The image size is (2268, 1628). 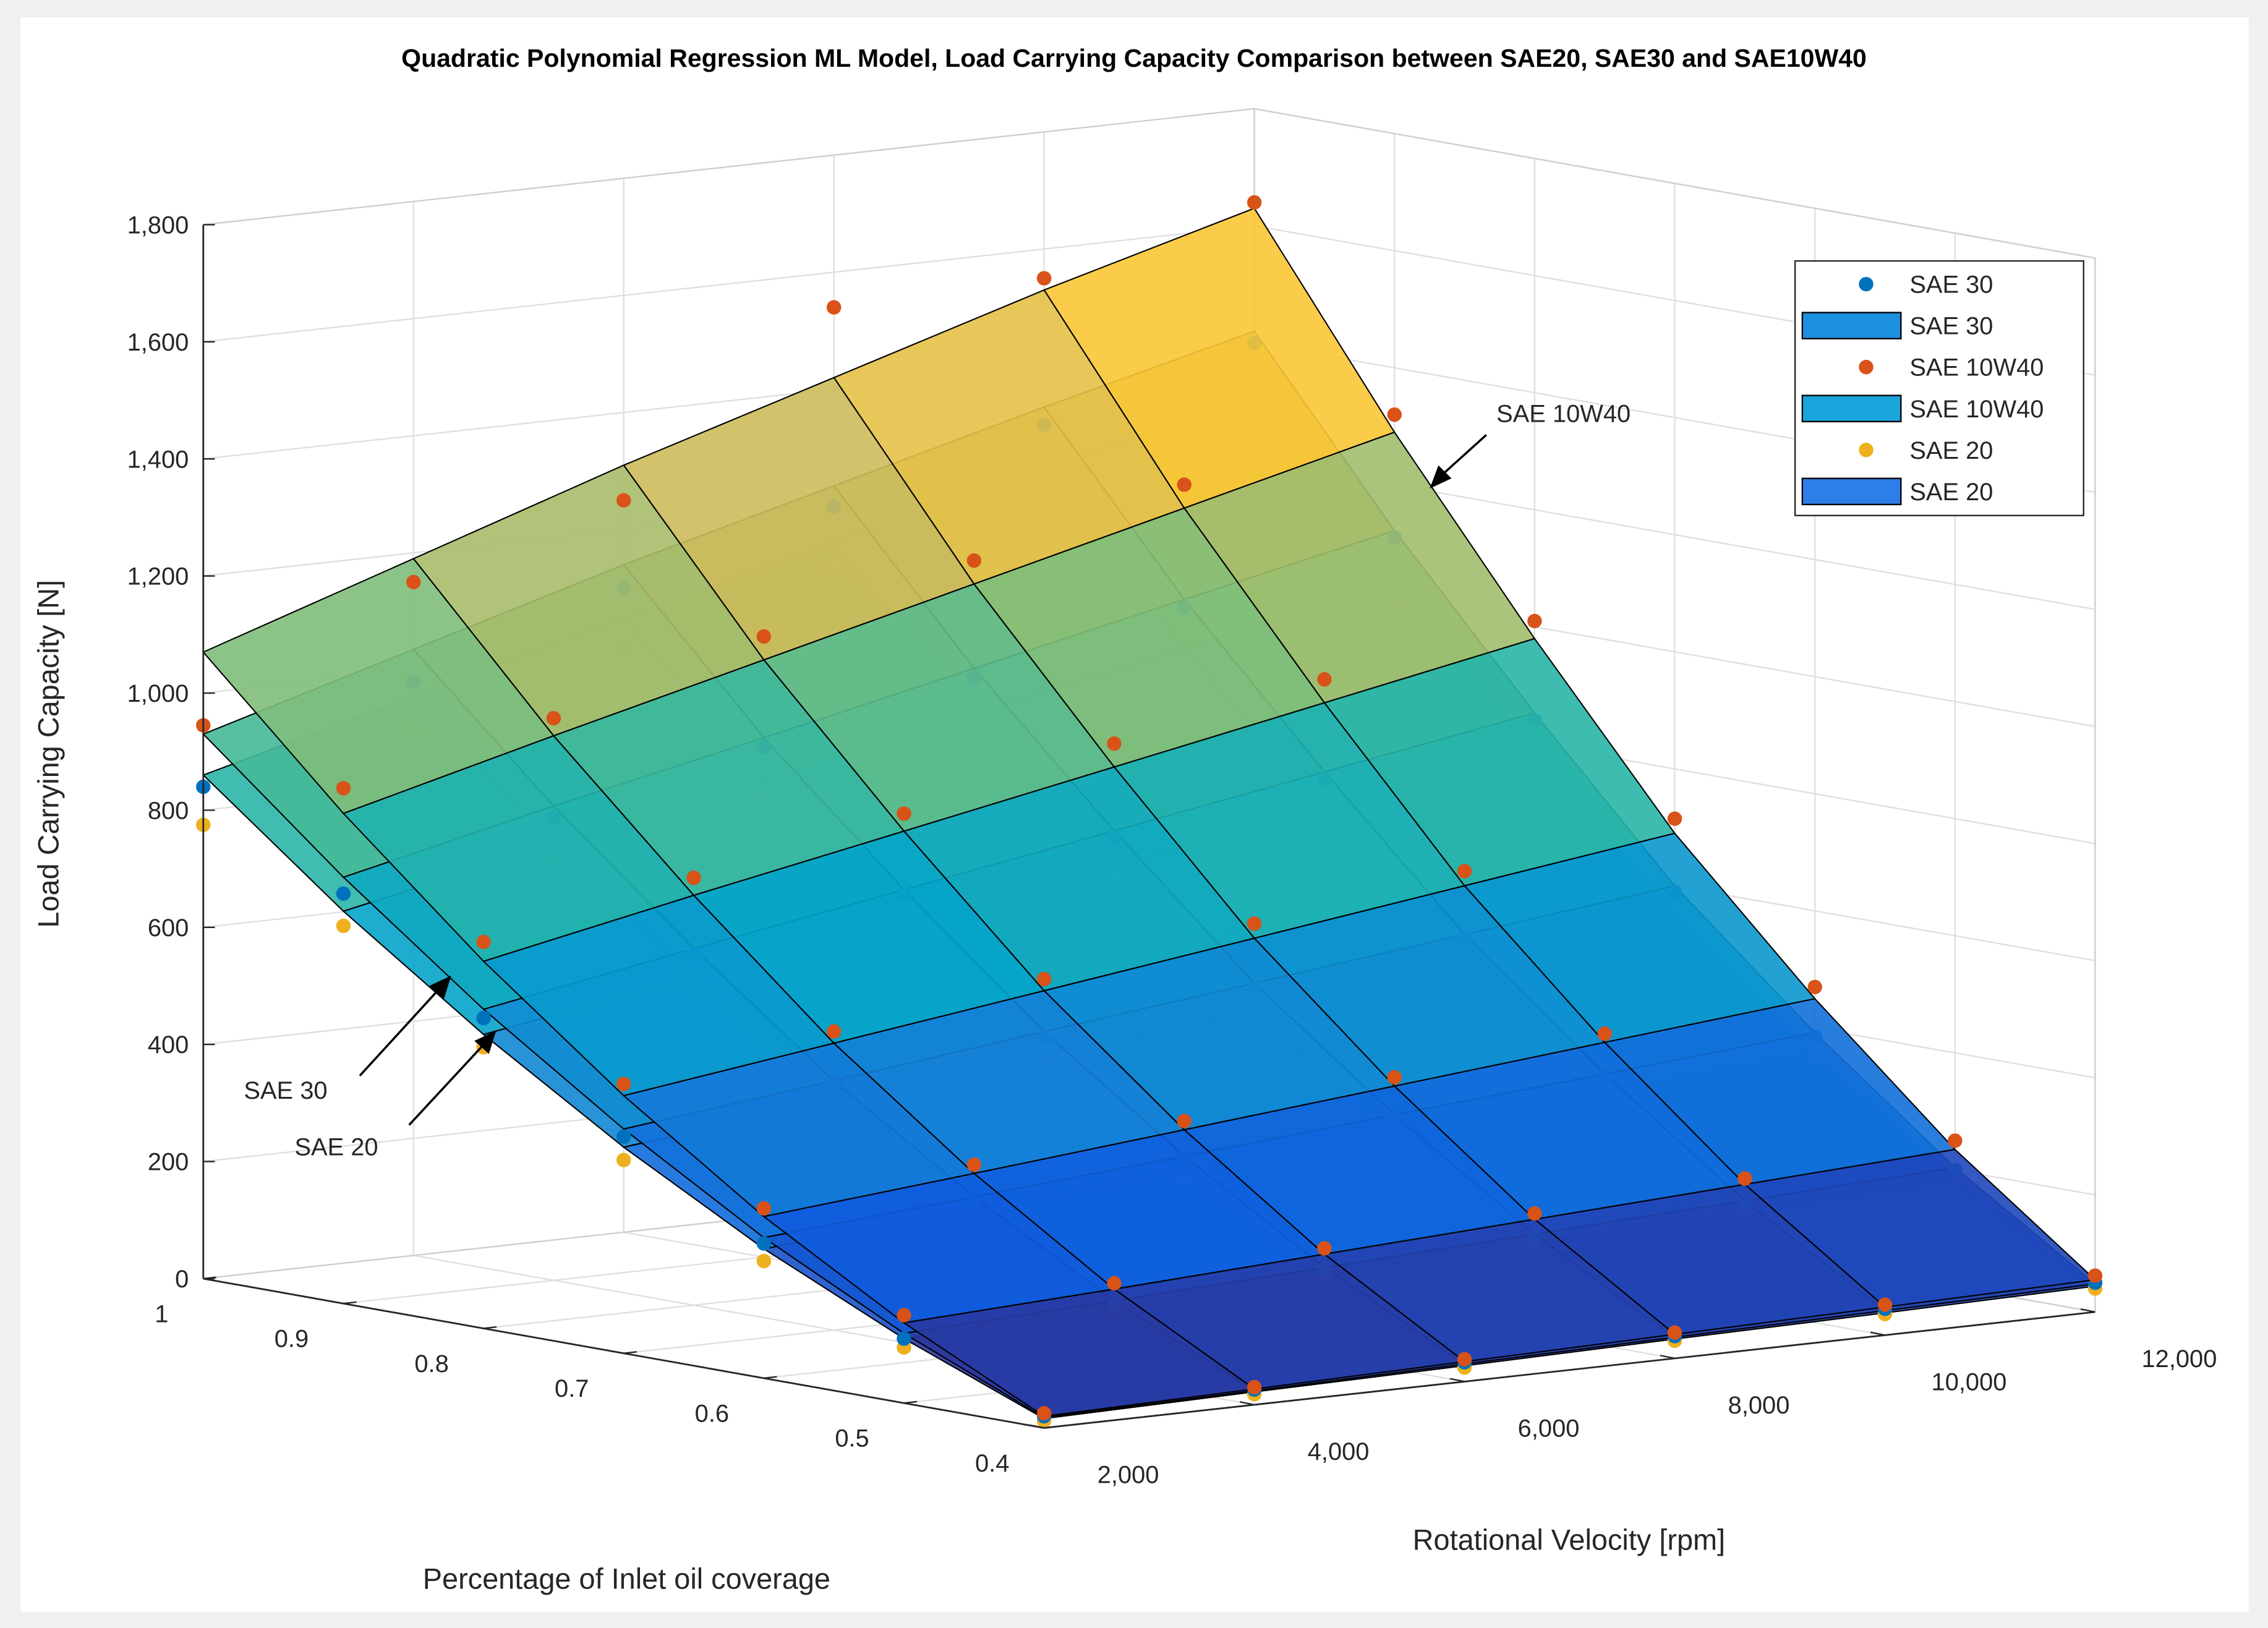 I want to click on legend-box, so click(x=1939, y=388).